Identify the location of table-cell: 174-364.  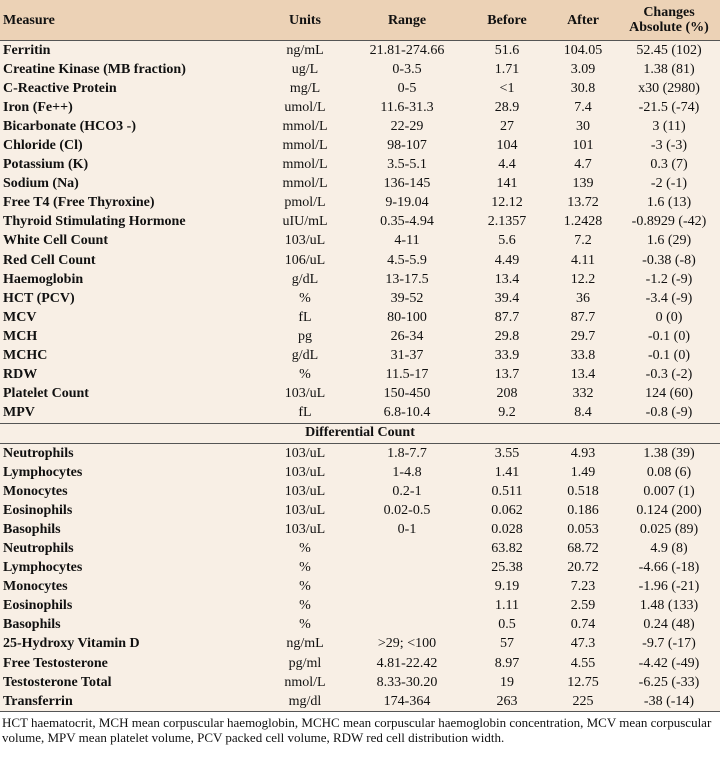
(407, 702).